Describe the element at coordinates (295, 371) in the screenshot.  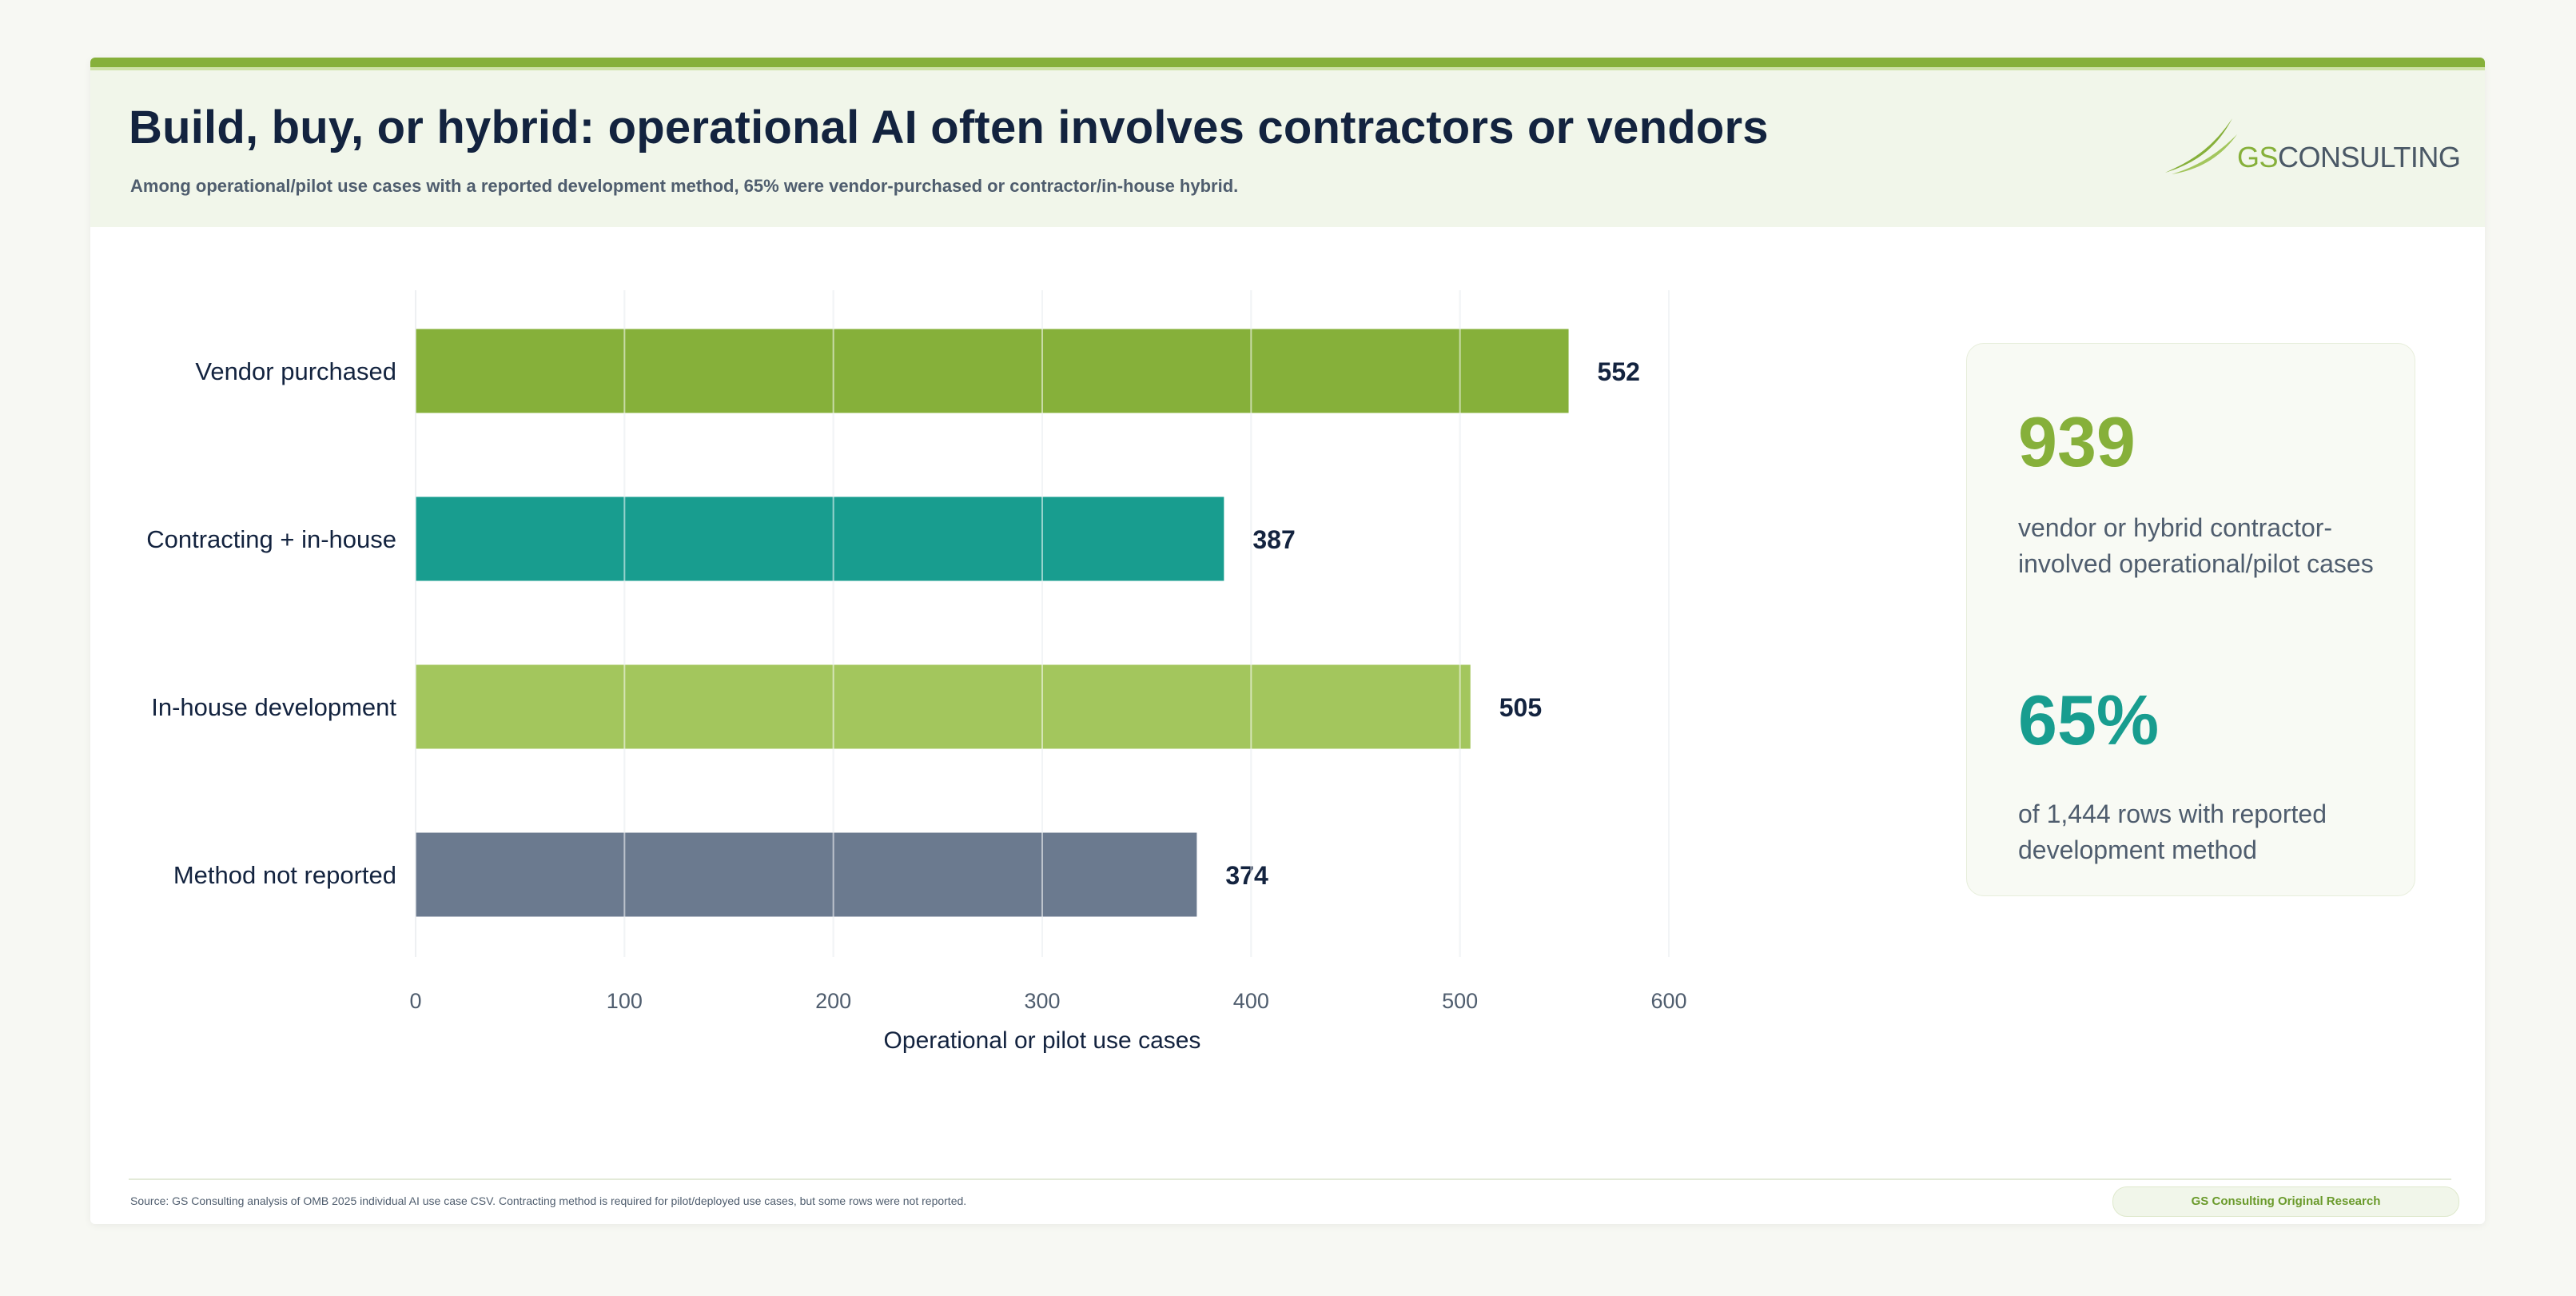
I see `category-label: Vendor purchased` at that location.